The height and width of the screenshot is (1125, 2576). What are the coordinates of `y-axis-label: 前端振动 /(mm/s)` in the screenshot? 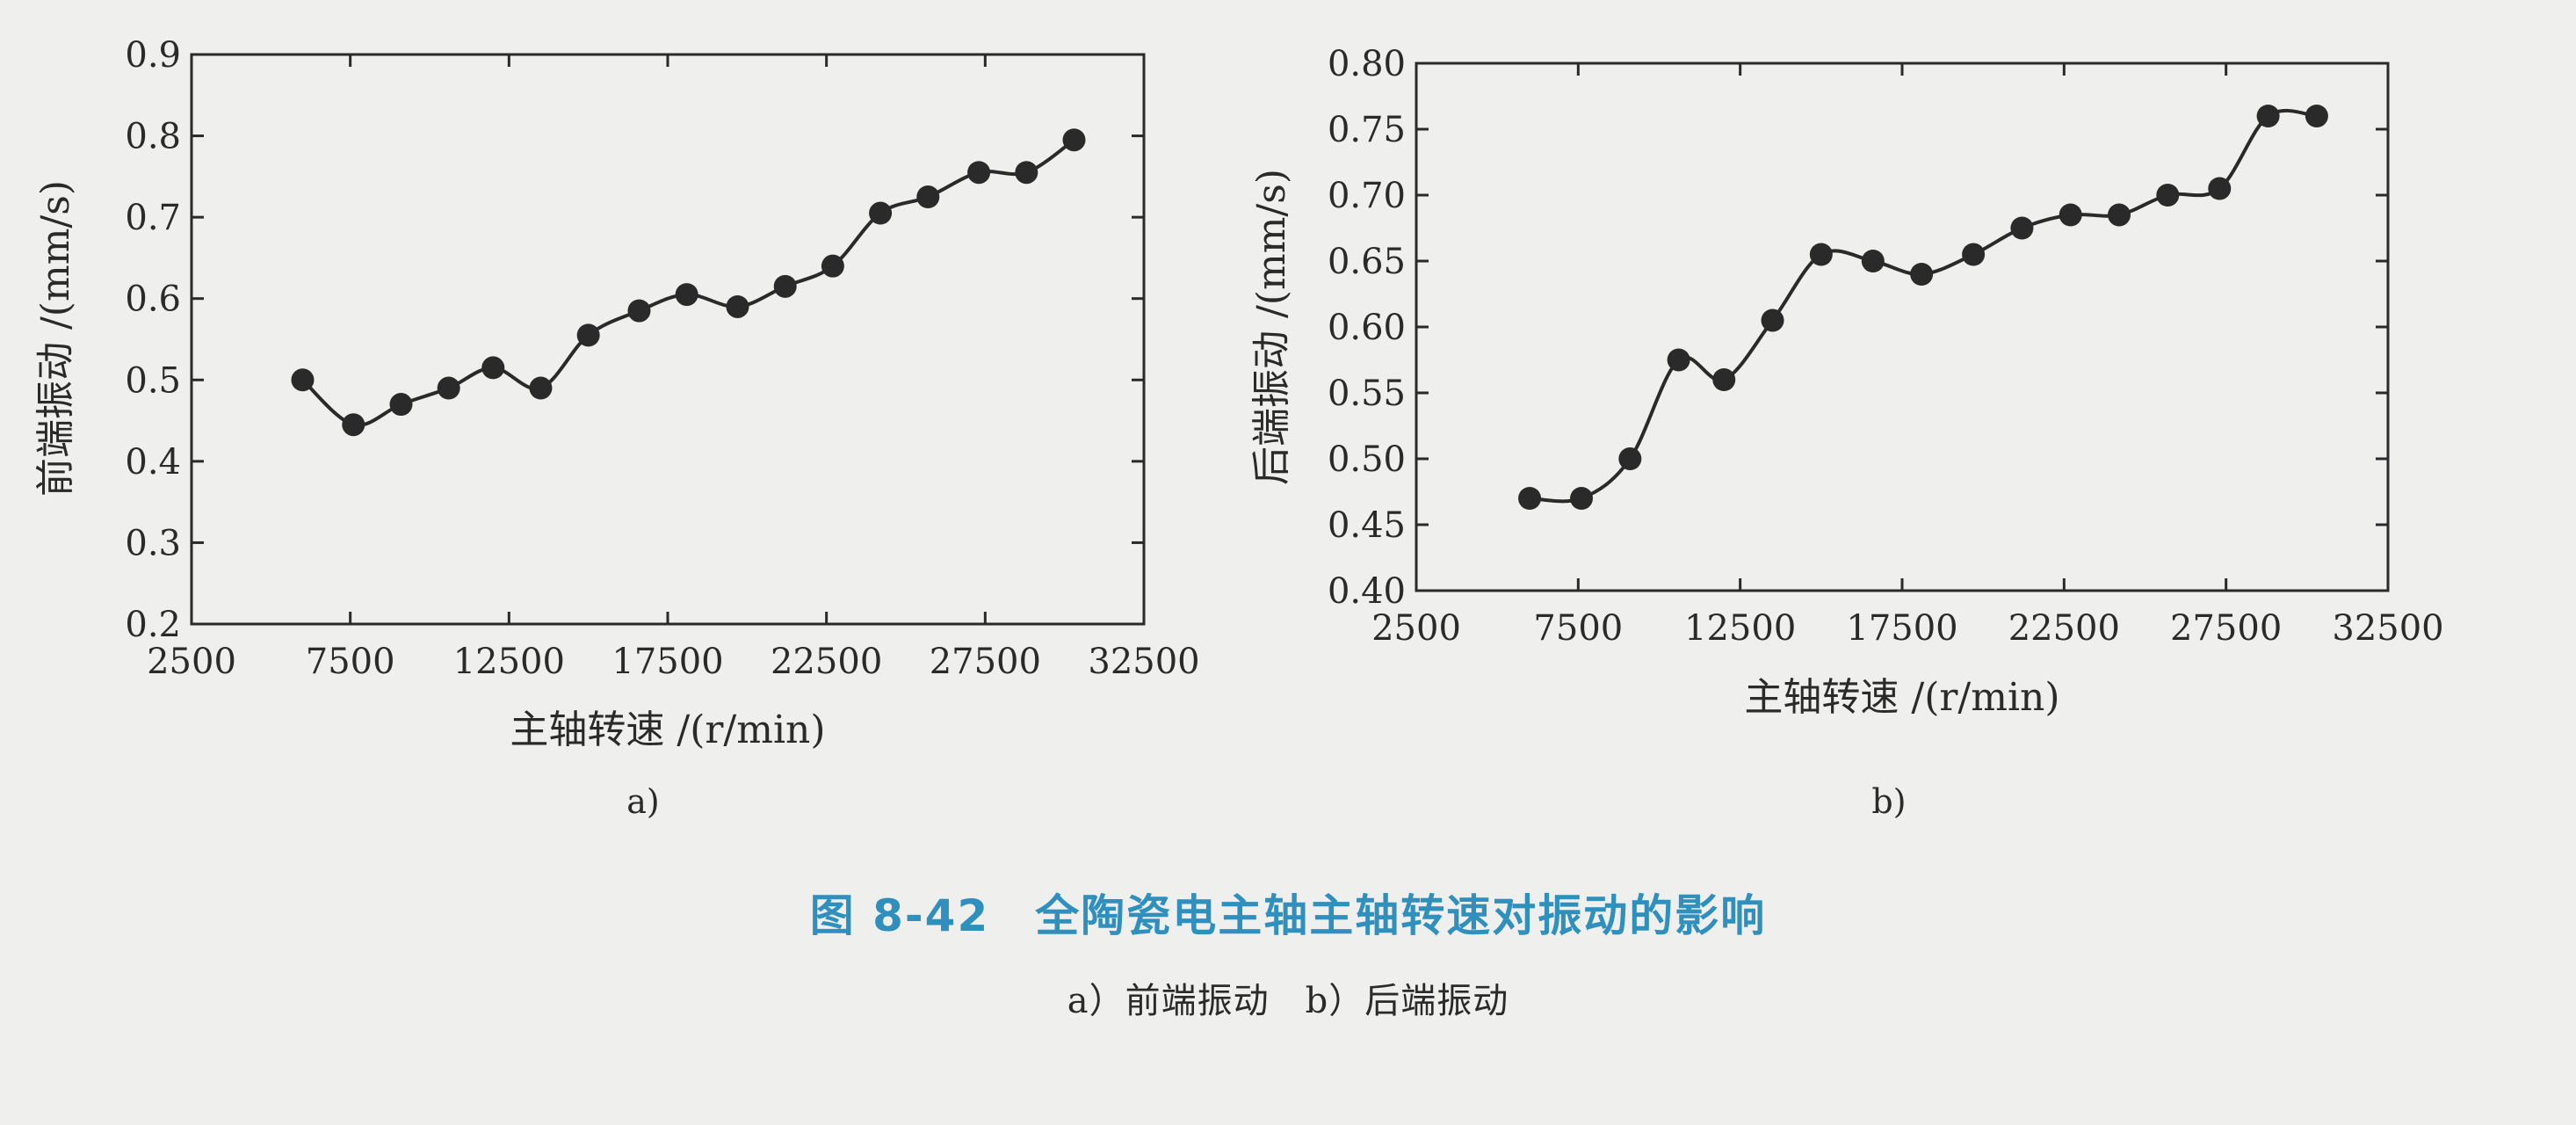 It's located at (55, 338).